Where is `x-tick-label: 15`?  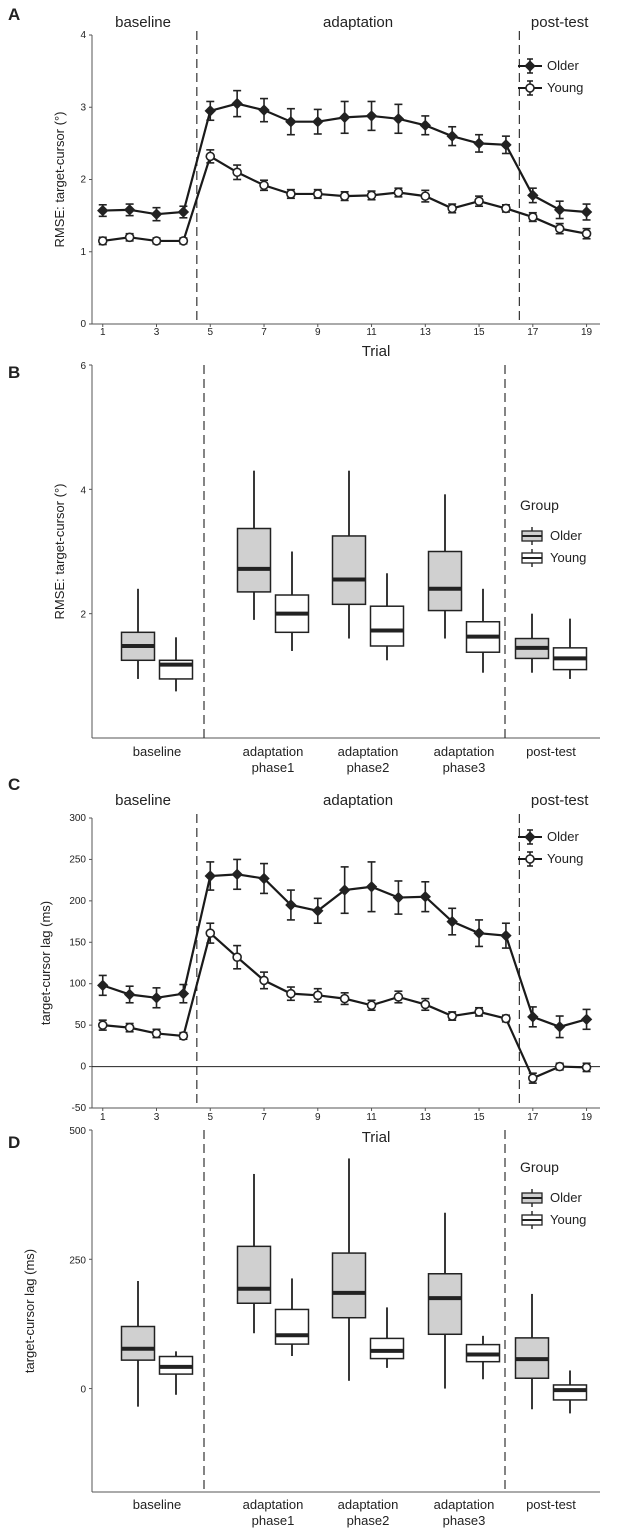 x-tick-label: 15 is located at coordinates (479, 332).